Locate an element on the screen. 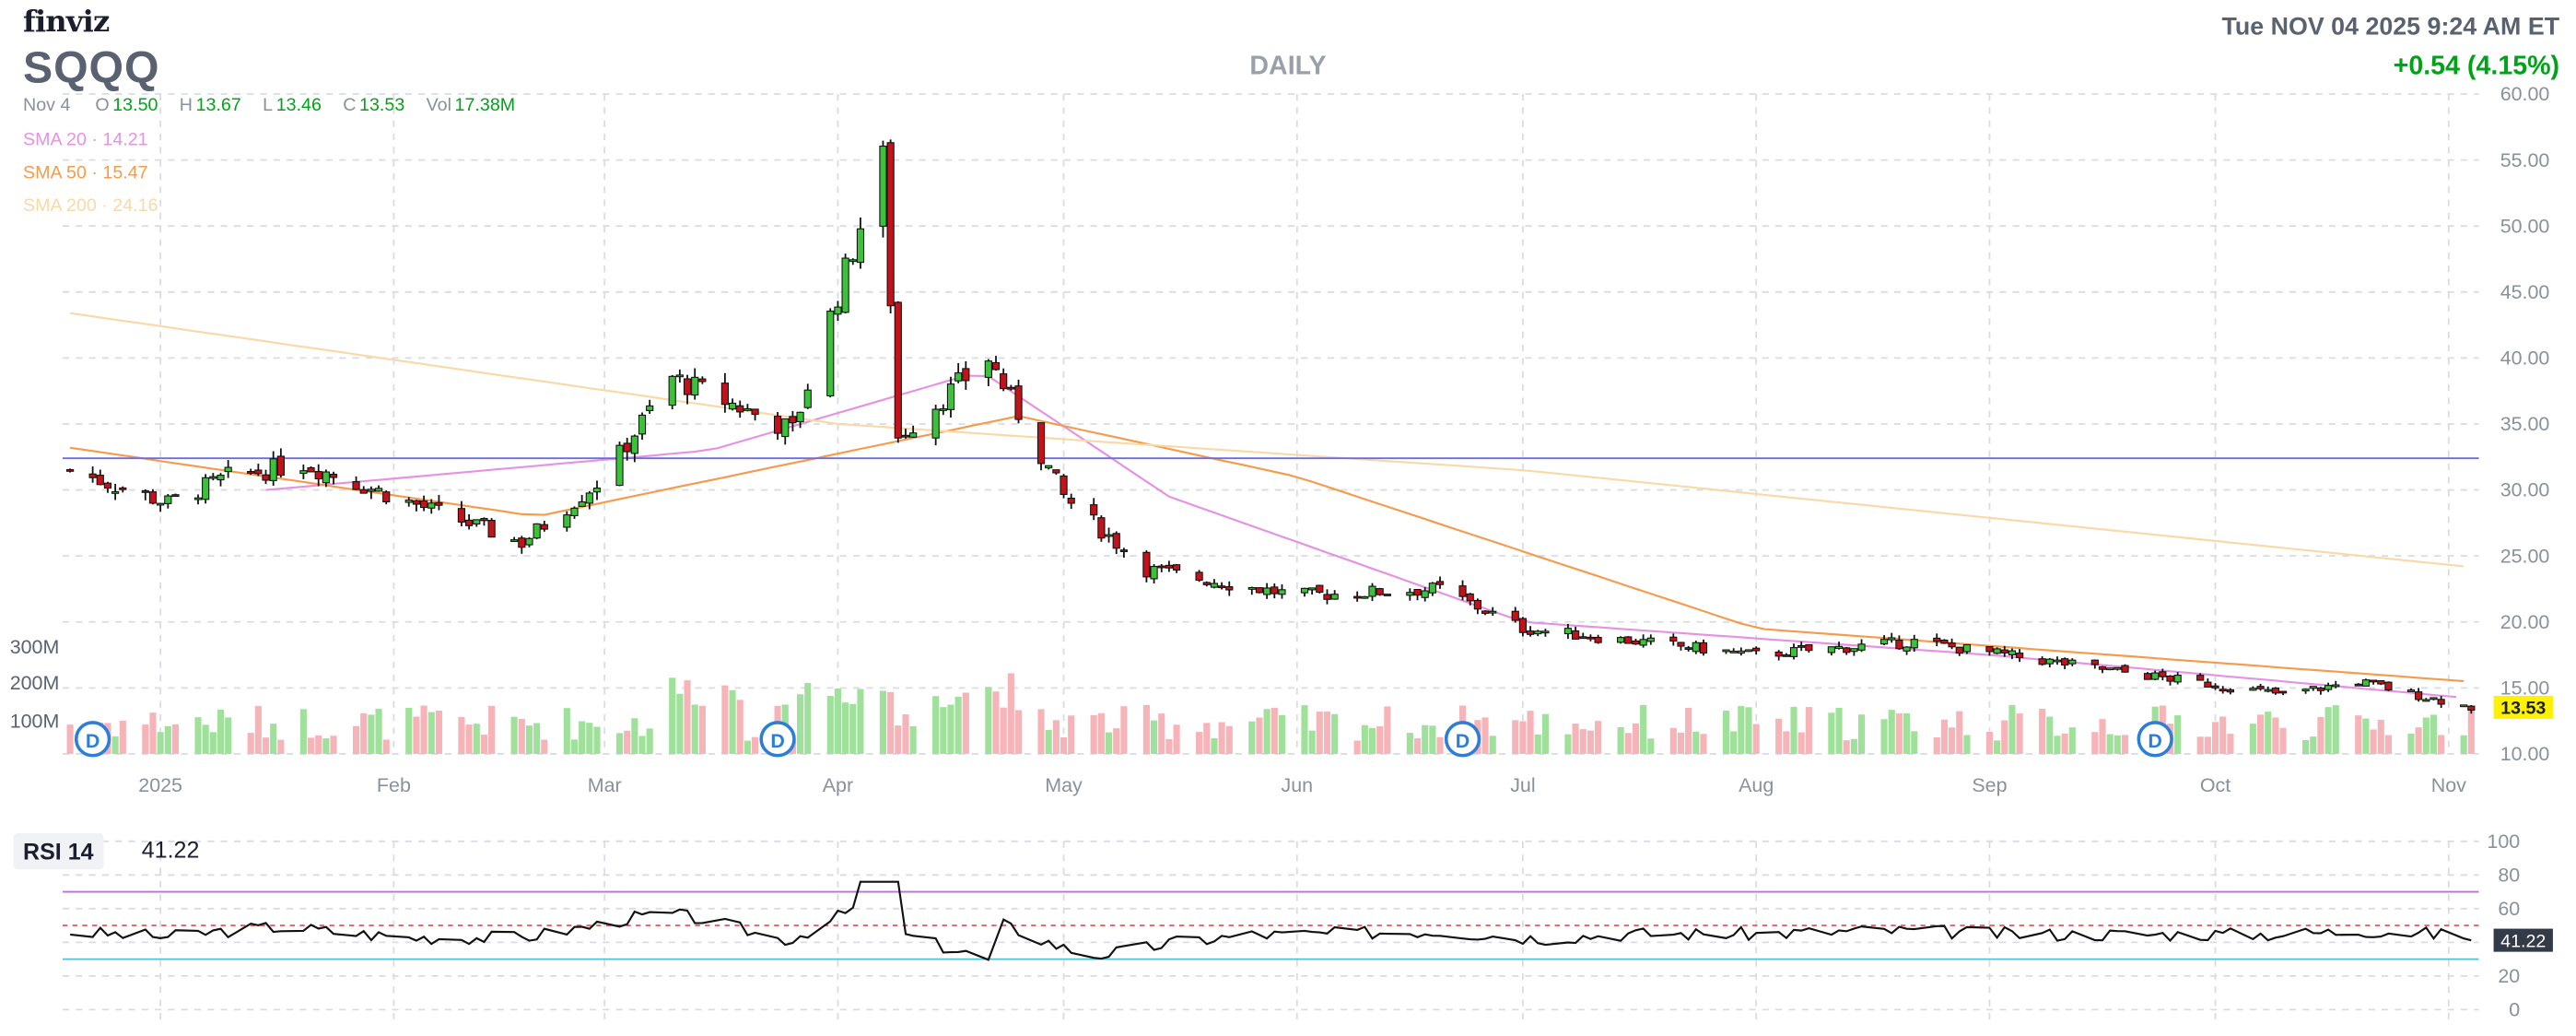 This screenshot has height=1036, width=2576. quote-datetime: Tue NOV 04 2025 9:24 AM ET is located at coordinates (2390, 27).